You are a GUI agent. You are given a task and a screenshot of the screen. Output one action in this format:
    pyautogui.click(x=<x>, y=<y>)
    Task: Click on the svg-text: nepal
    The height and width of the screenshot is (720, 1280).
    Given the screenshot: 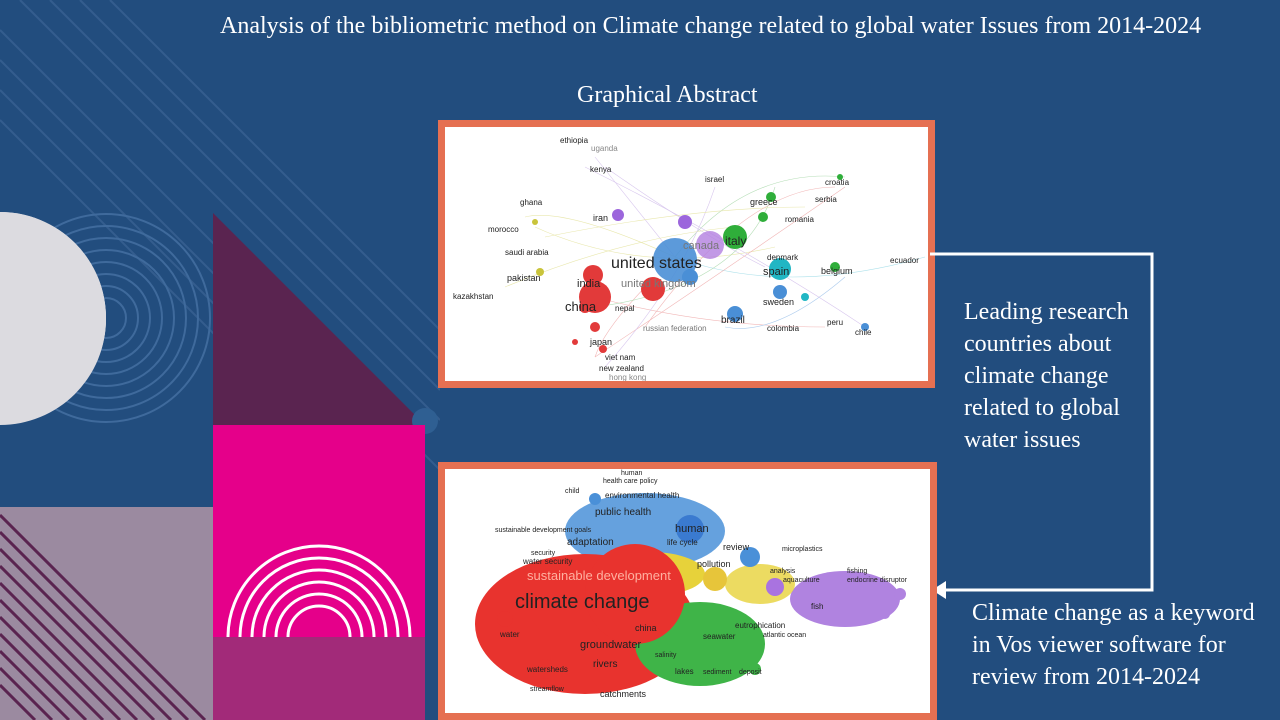 What is the action you would take?
    pyautogui.click(x=625, y=308)
    